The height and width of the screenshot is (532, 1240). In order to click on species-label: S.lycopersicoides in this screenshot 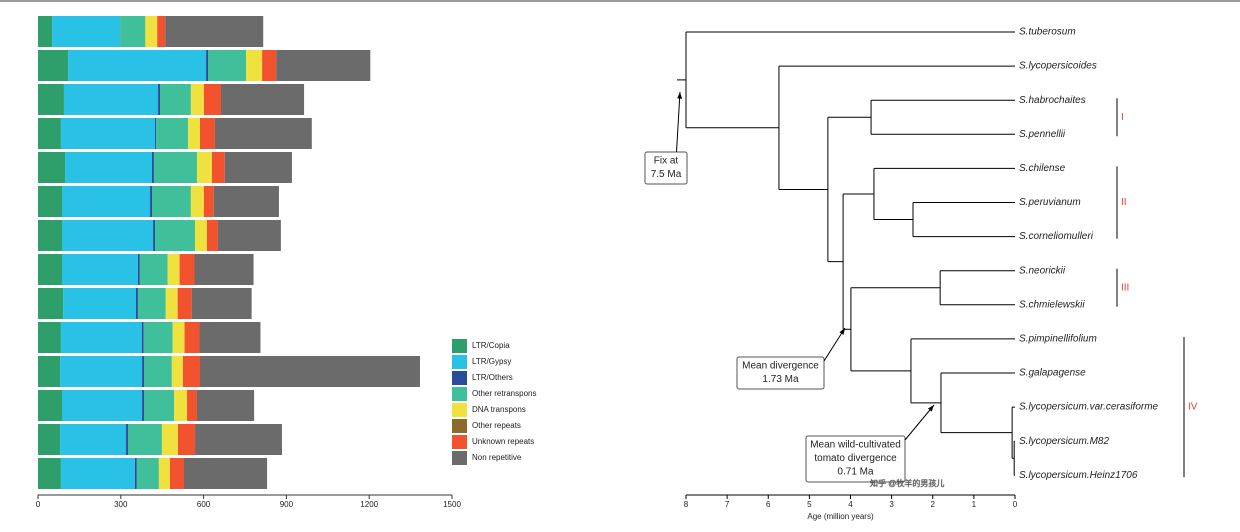, I will do `click(1058, 66)`.